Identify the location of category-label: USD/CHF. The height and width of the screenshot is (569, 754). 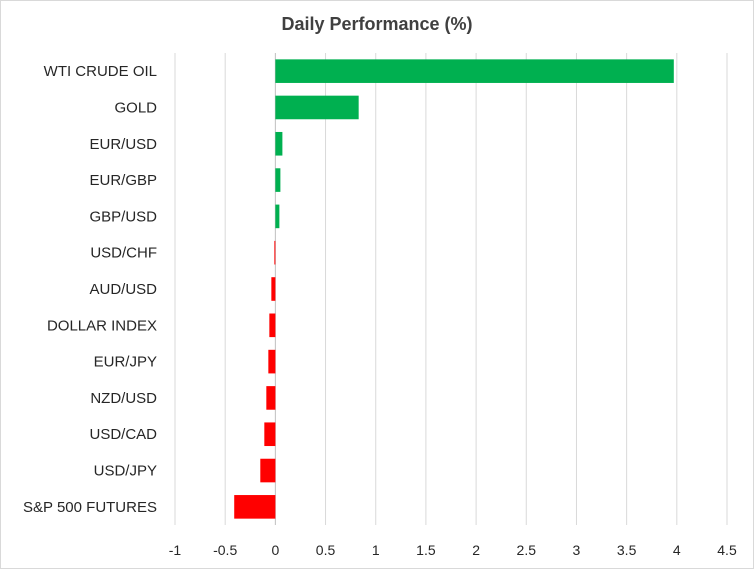
(123, 253).